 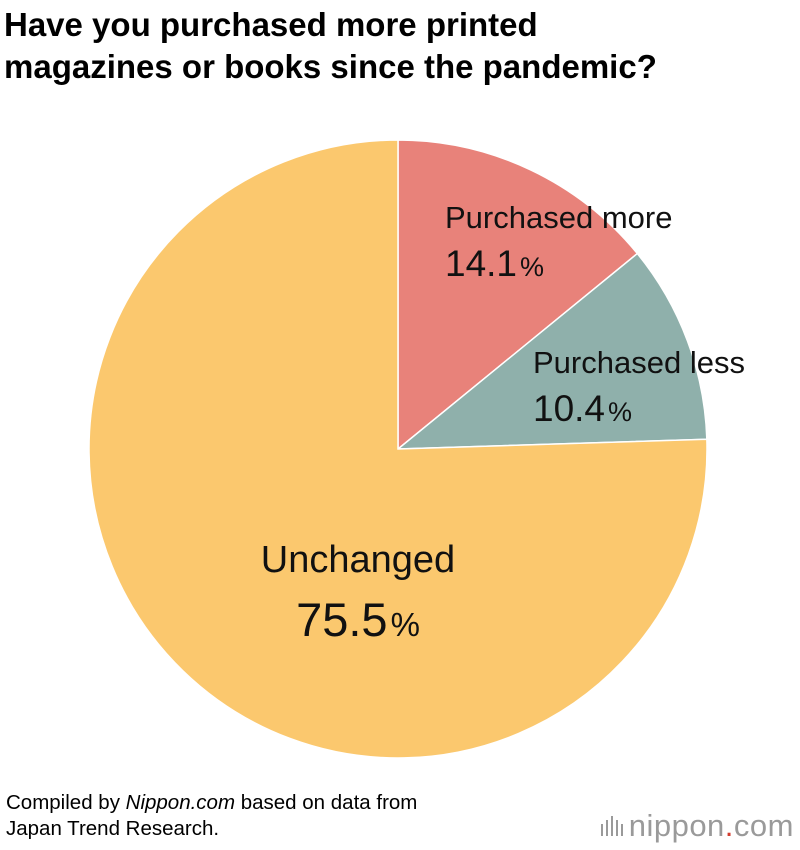 What do you see at coordinates (180, 802) in the screenshot?
I see `source-name: Nippon.com` at bounding box center [180, 802].